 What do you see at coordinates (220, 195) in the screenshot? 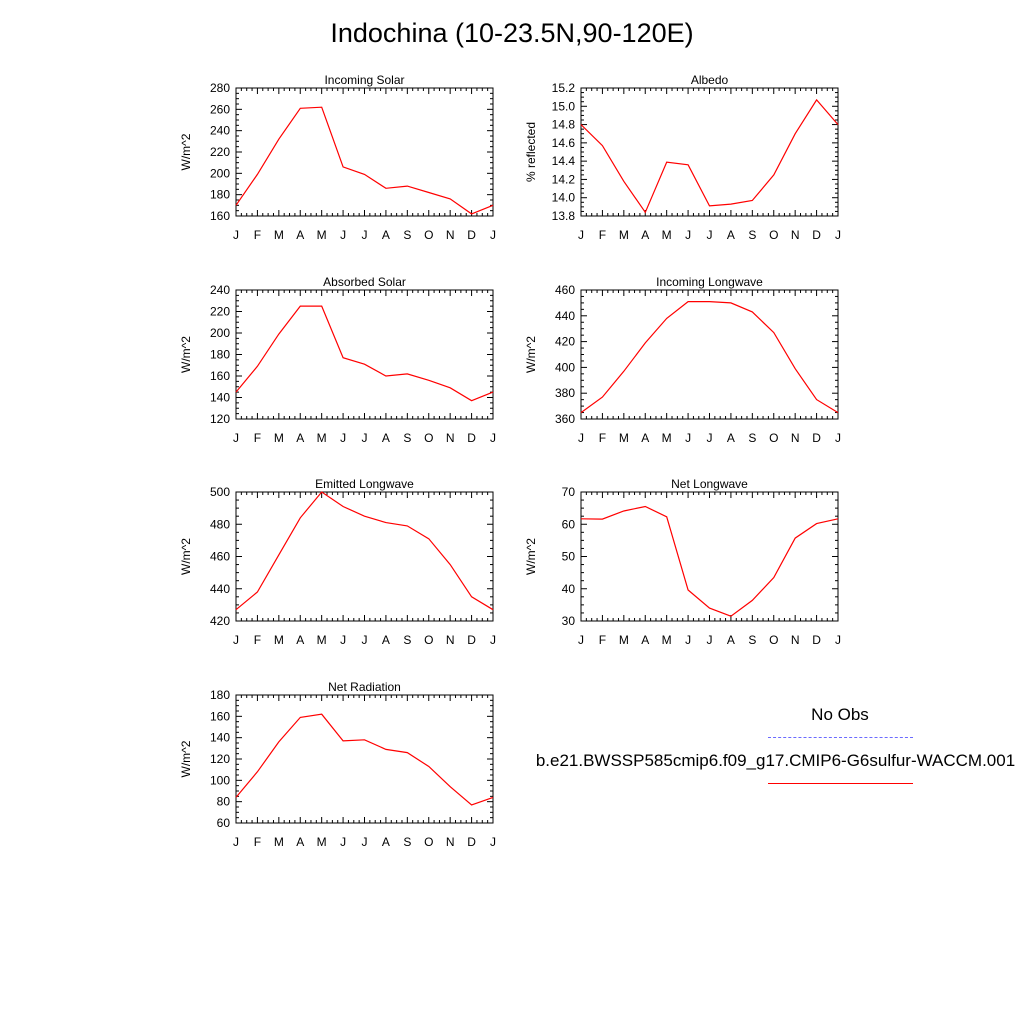
I see `y-tick-label: 180` at bounding box center [220, 195].